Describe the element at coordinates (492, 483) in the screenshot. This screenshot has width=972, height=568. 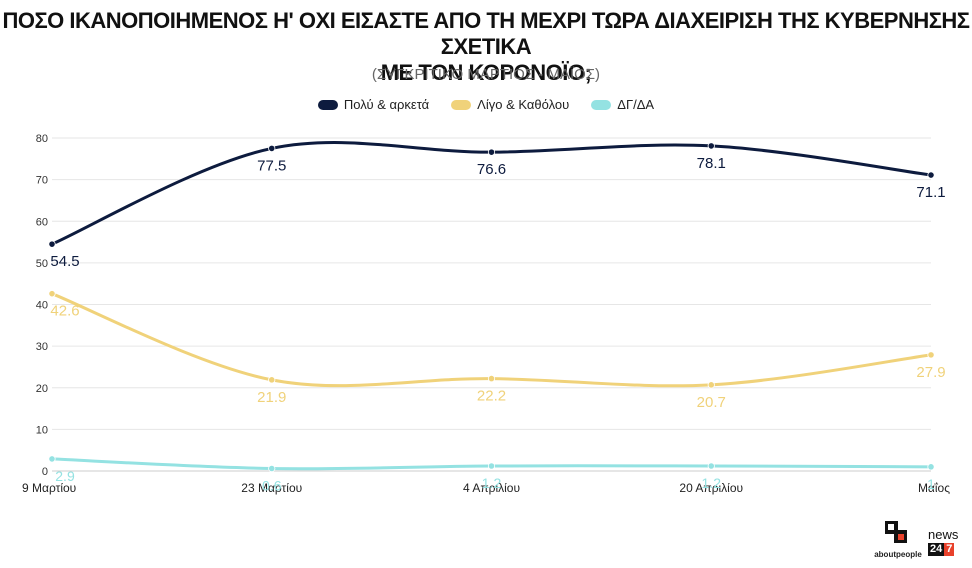
I see `data-label-2-2: 1.2` at that location.